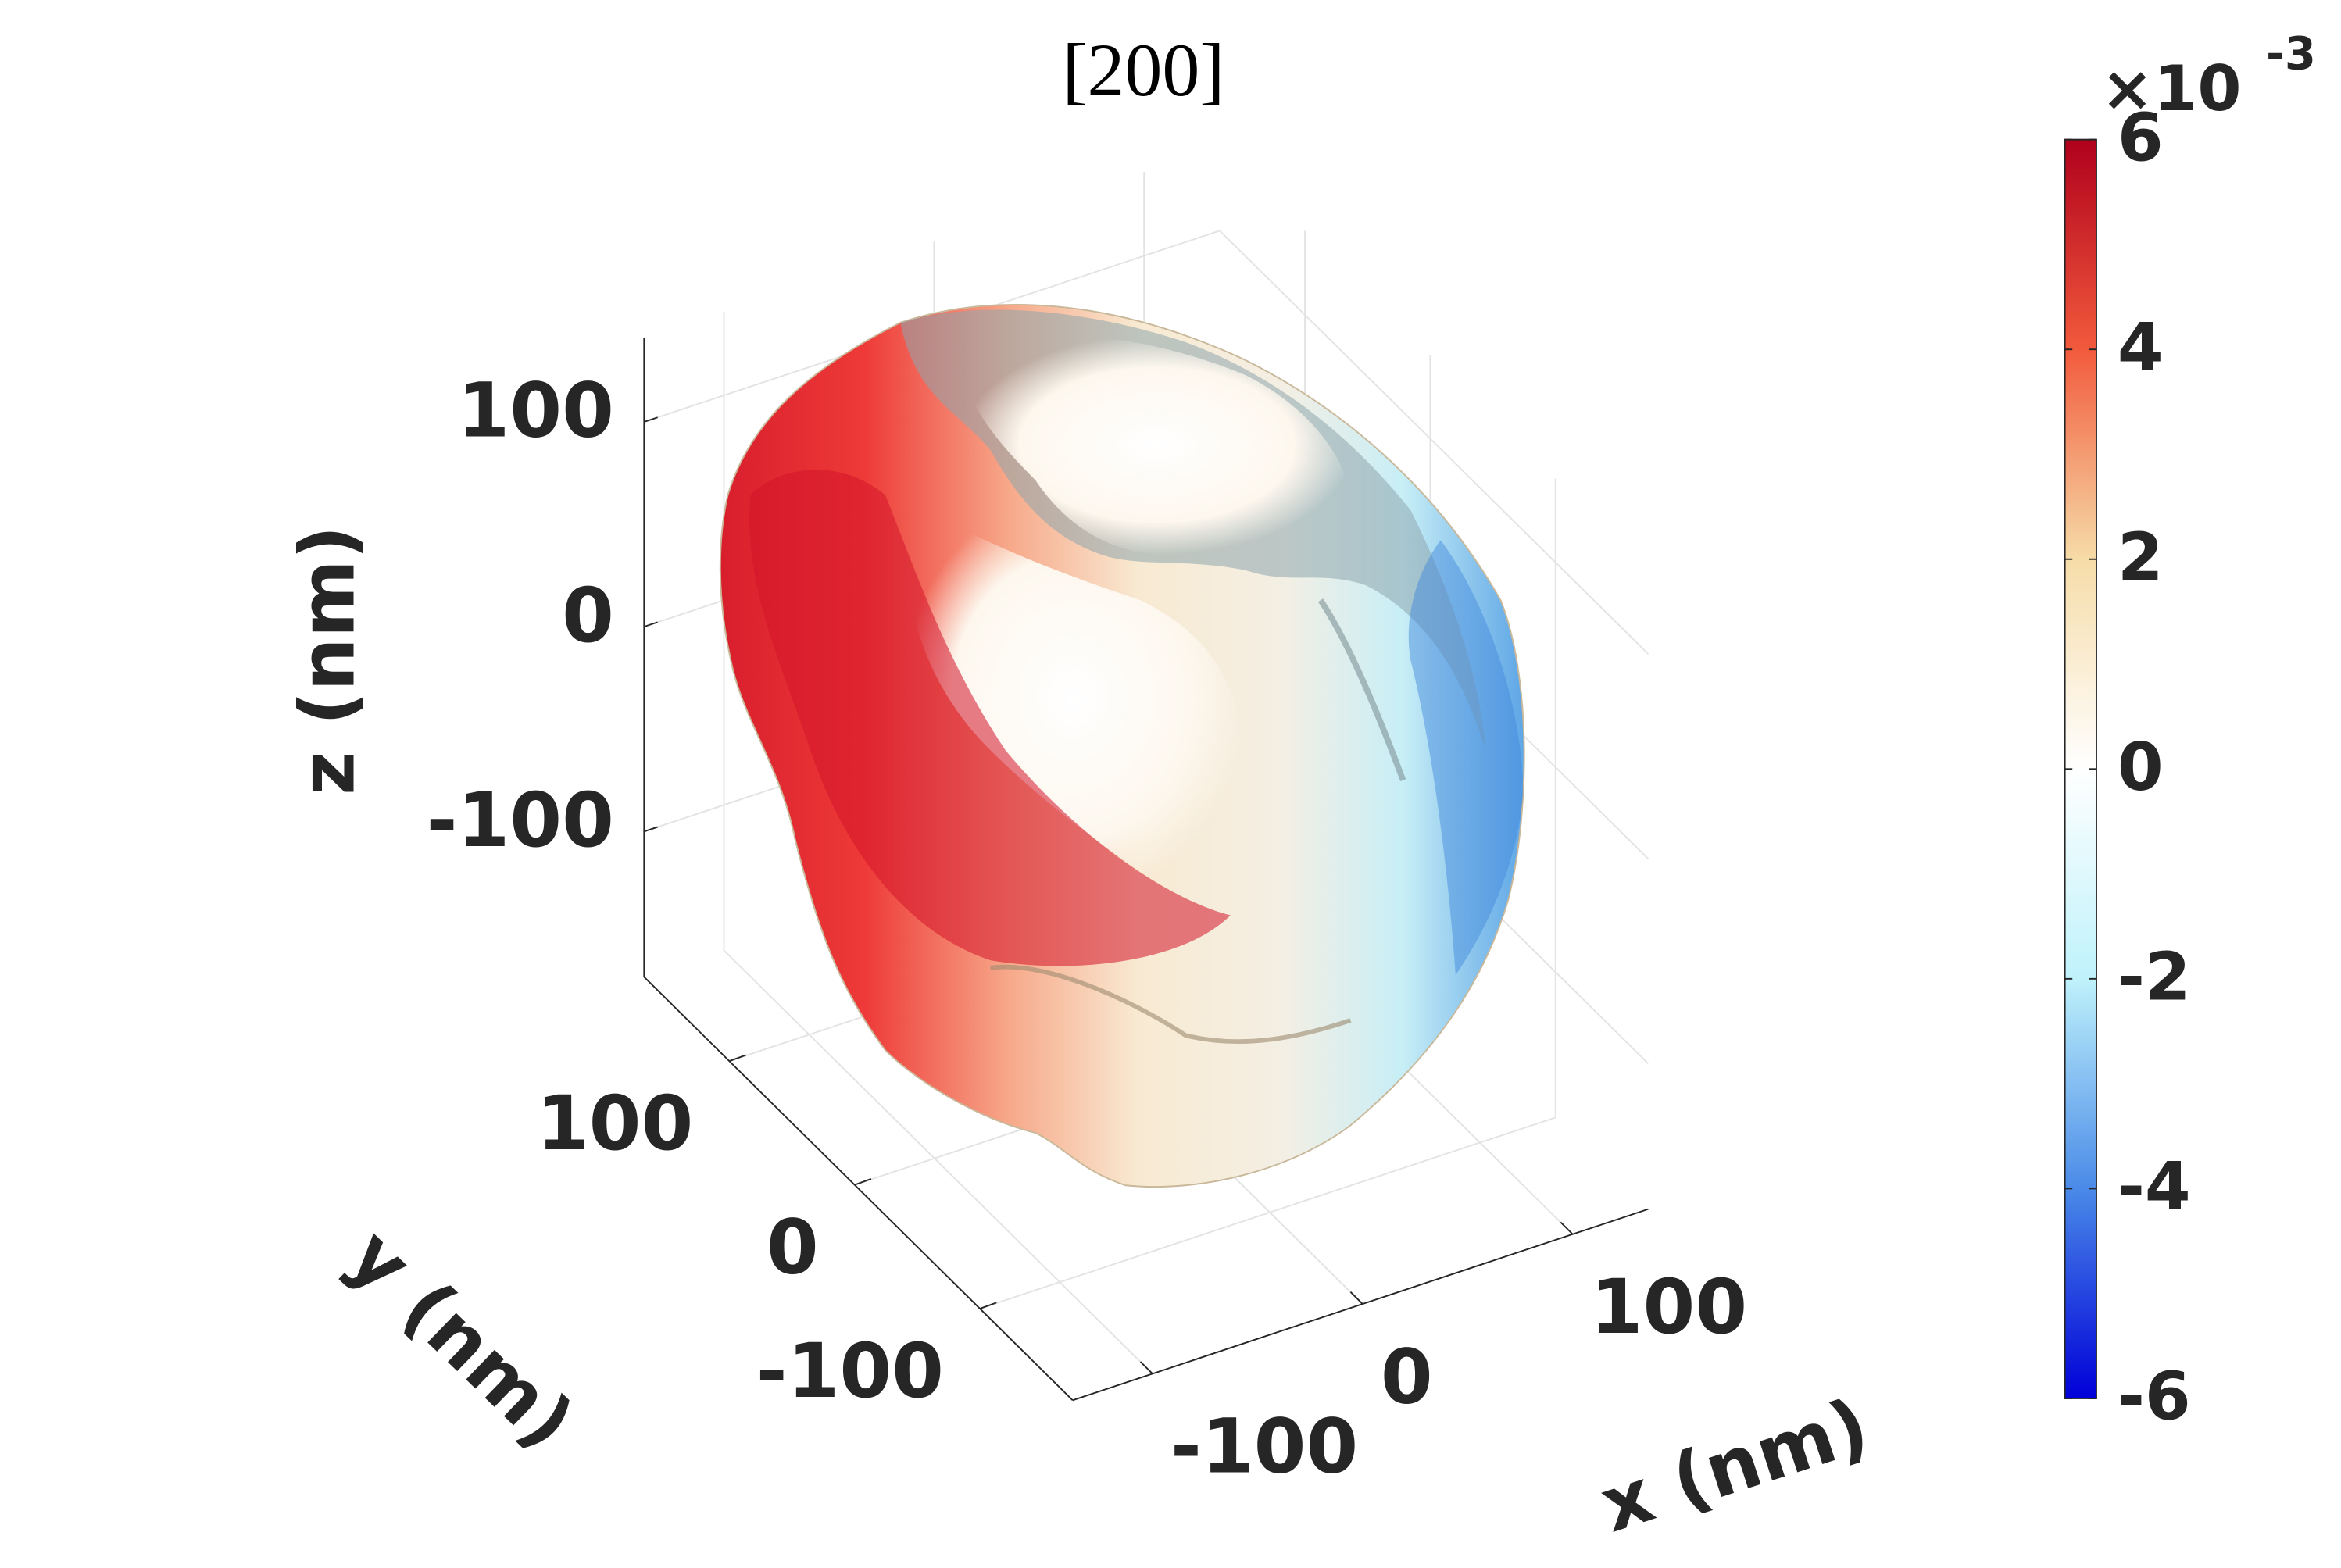 This screenshot has height=1568, width=2341. Describe the element at coordinates (461, 1339) in the screenshot. I see `y-axis-label: y (nm)` at that location.